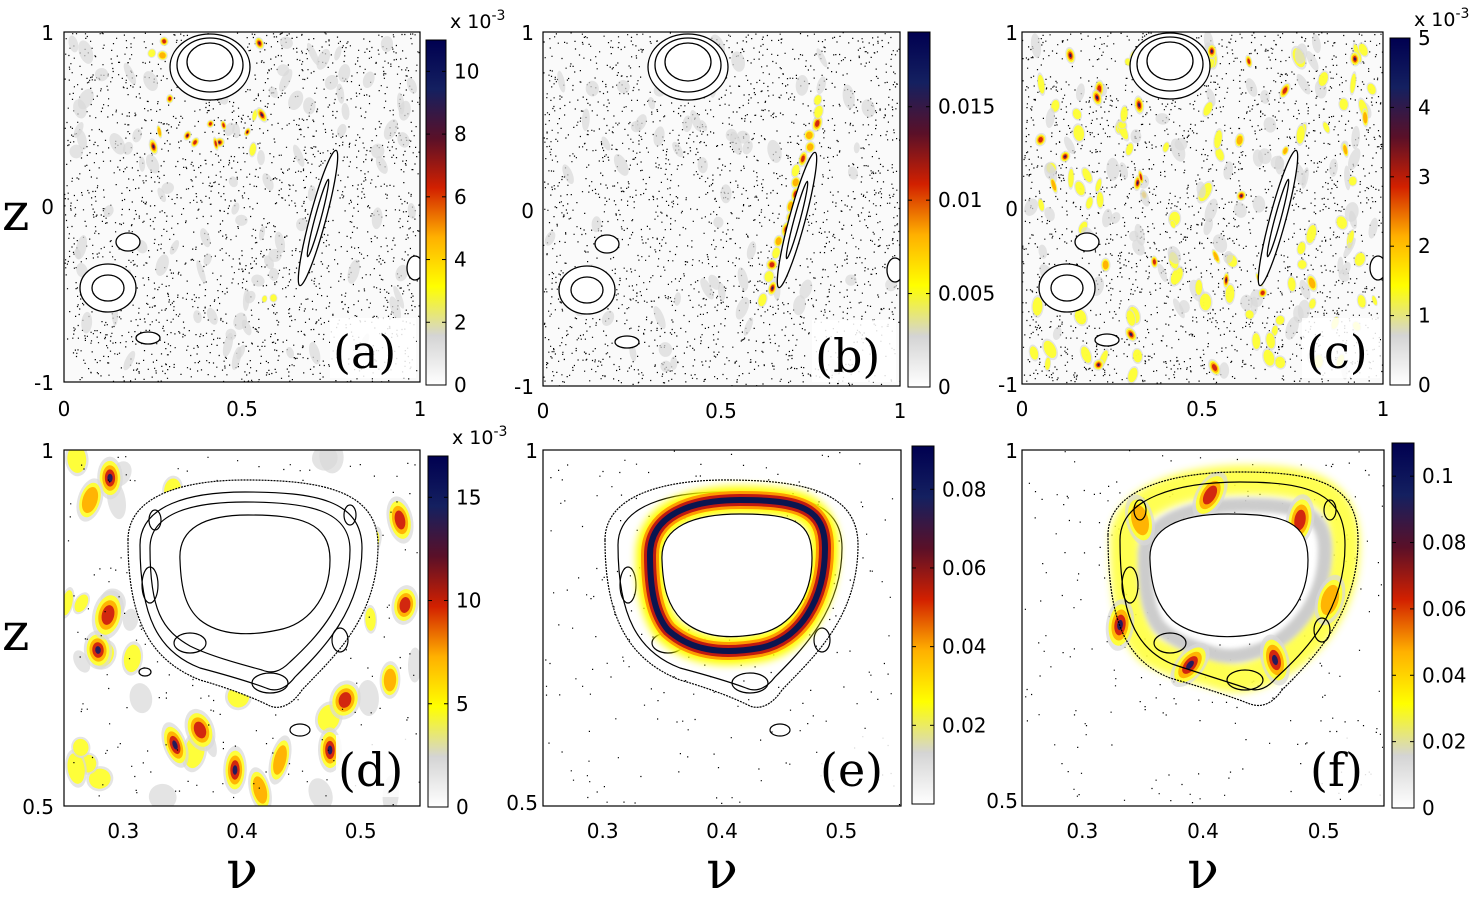  What do you see at coordinates (627, 342) in the screenshot?
I see `island-bottom-small-b` at bounding box center [627, 342].